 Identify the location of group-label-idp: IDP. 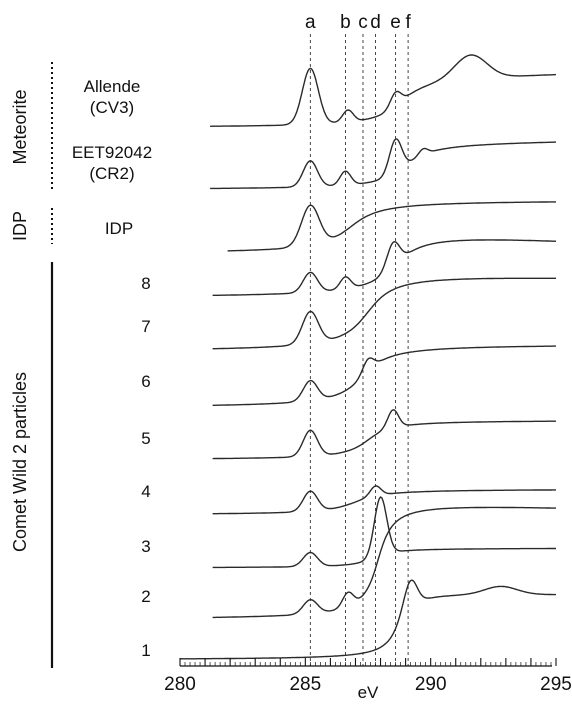
(20, 226).